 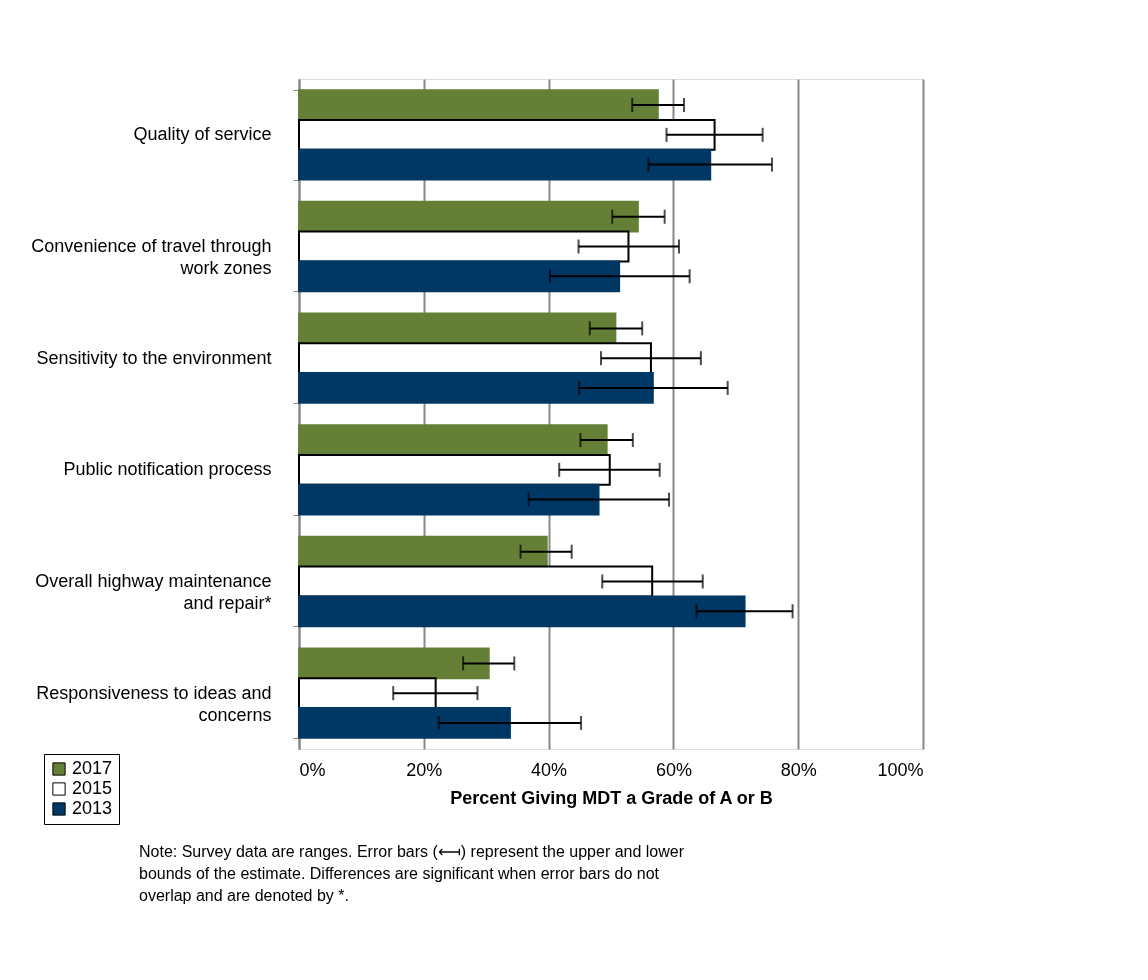 What do you see at coordinates (167, 469) in the screenshot?
I see `y-tick-label: Public notification process` at bounding box center [167, 469].